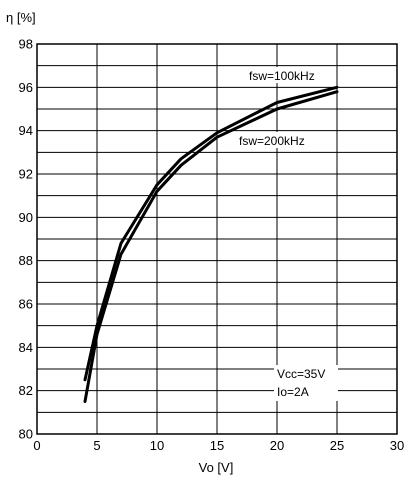 Image resolution: width=404 pixels, height=479 pixels. What do you see at coordinates (36, 445) in the screenshot?
I see `x-tick-label: 0` at bounding box center [36, 445].